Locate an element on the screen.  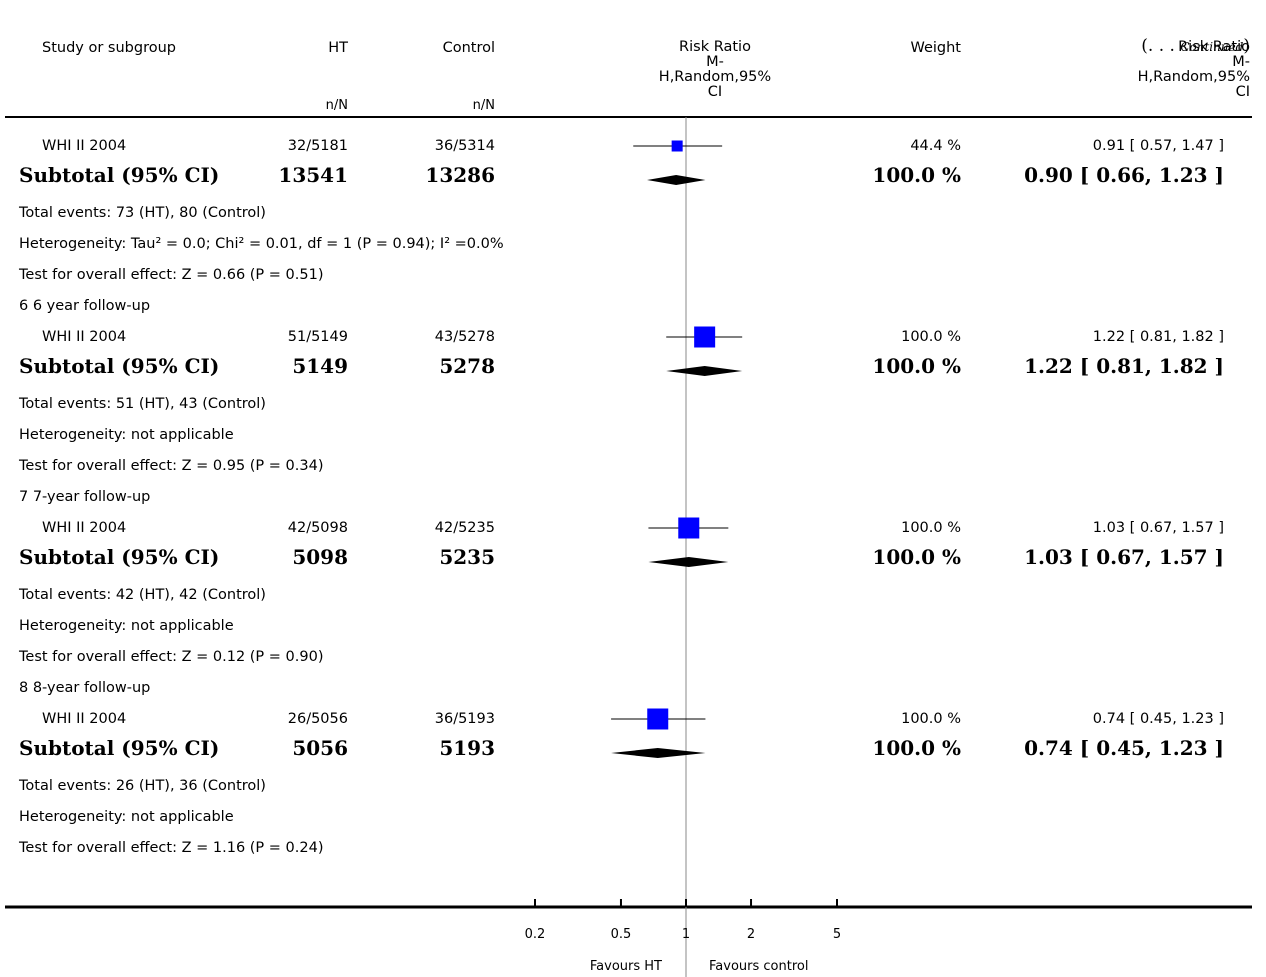
row-text: Total events: 26 (HT), 36 (Control) is located at coordinates (142, 786).